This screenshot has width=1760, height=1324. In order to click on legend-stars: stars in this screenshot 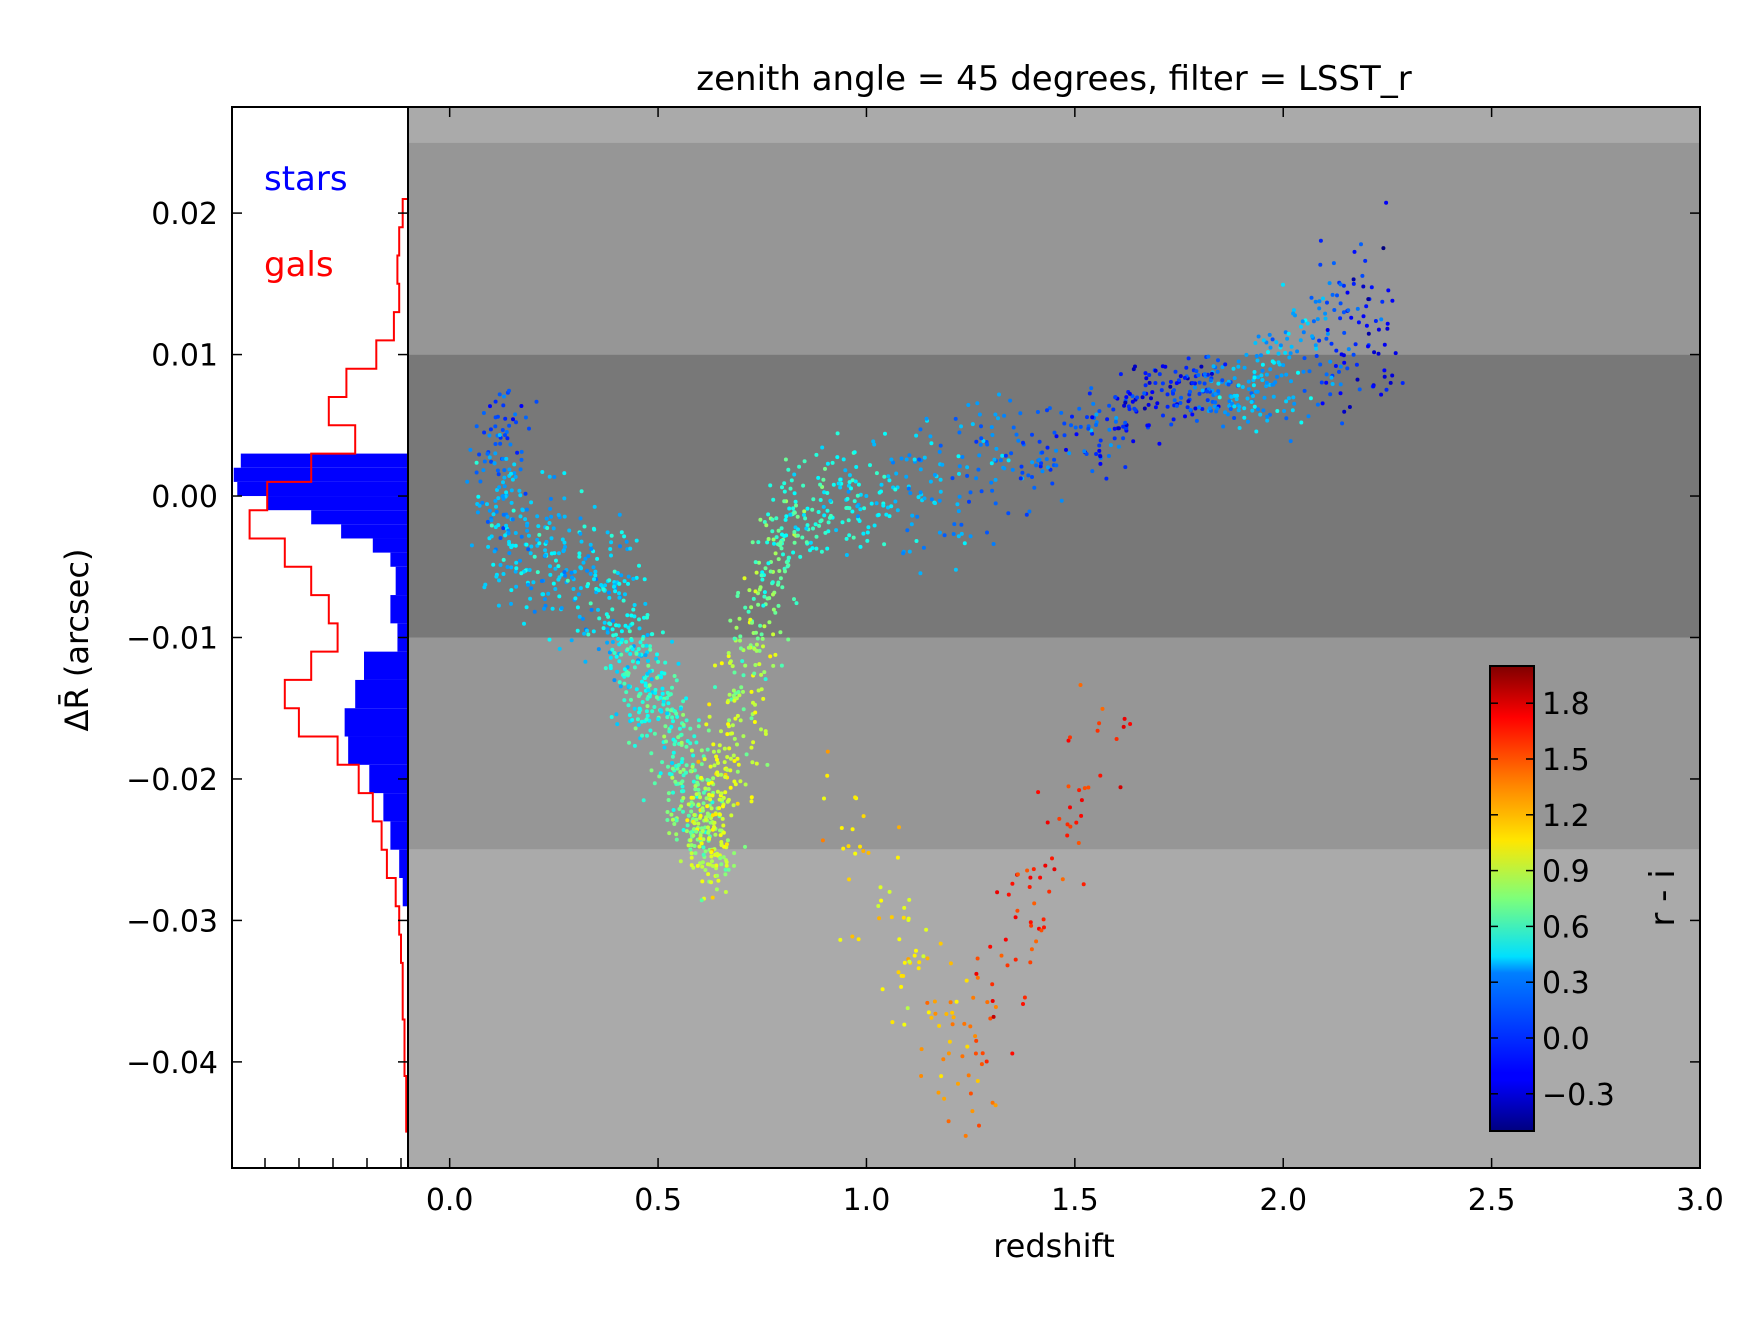, I will do `click(306, 179)`.